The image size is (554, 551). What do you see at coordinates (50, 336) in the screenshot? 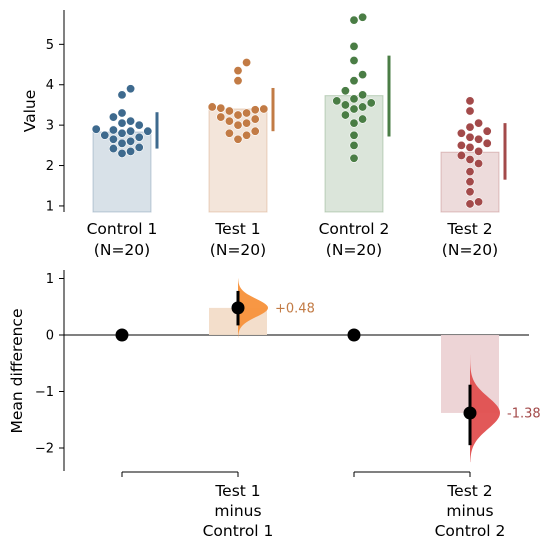
I see `bottom-y-tick-label: 0` at bounding box center [50, 336].